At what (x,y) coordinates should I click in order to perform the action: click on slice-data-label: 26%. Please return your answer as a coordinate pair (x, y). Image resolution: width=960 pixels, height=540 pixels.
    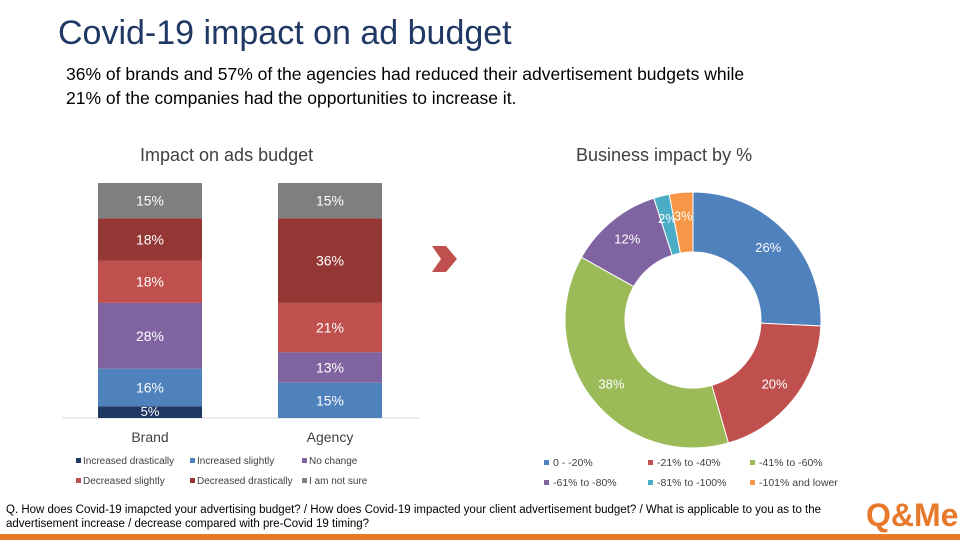
    Looking at the image, I should click on (768, 247).